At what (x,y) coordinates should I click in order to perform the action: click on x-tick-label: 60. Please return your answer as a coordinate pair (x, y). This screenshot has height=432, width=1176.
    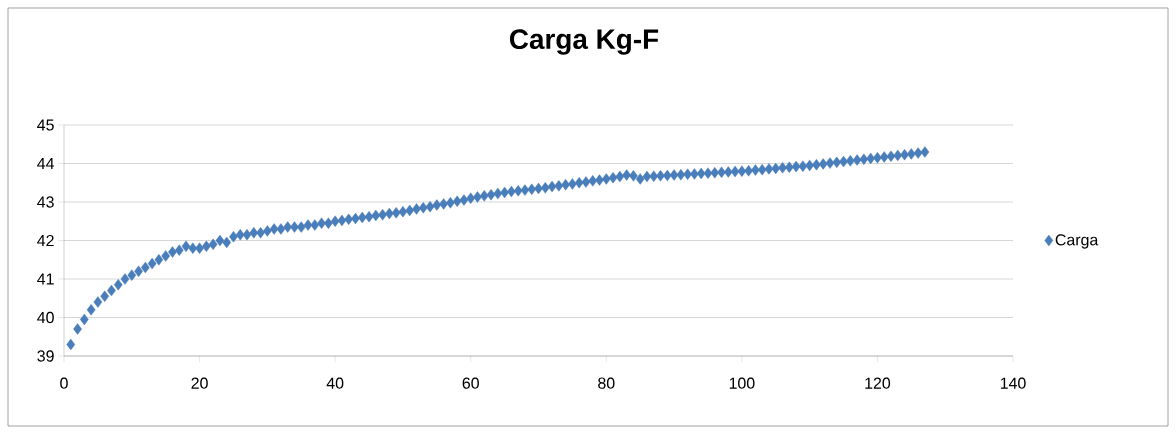
    Looking at the image, I should click on (470, 383).